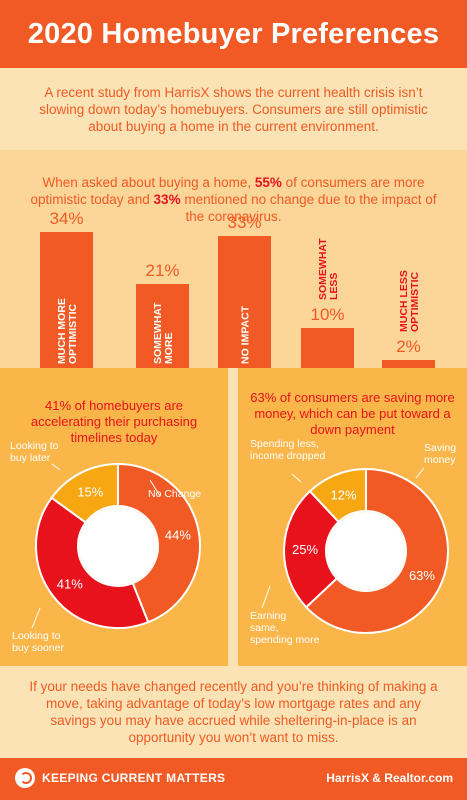  I want to click on bar-category-label-1: MUCH MORE OPTIMISTIC, so click(67, 331).